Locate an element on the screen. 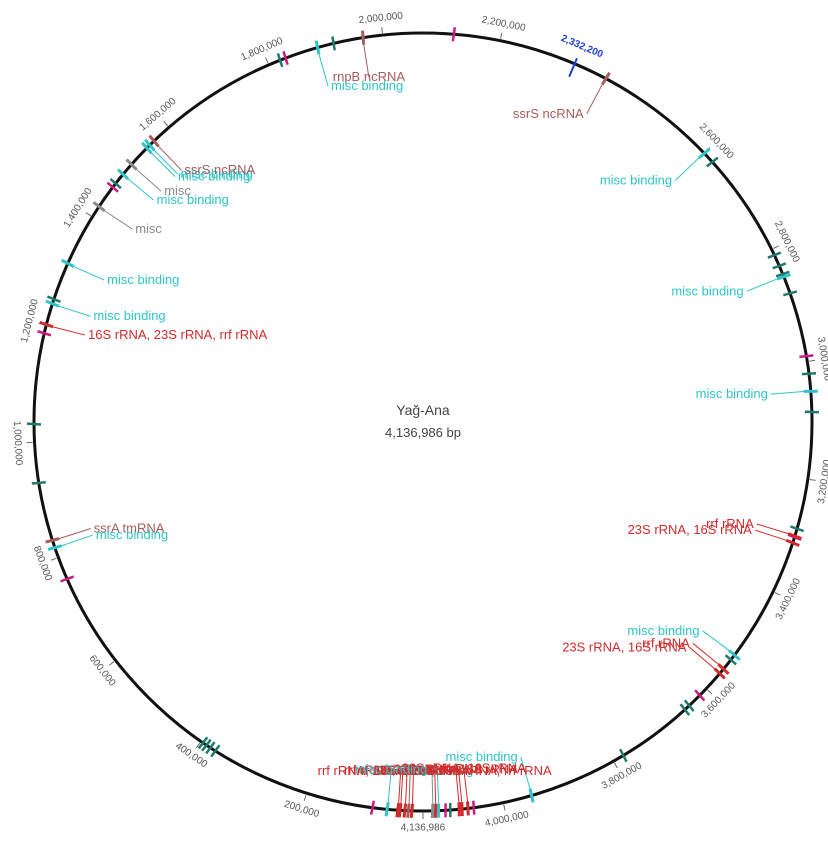  tick-label: 3,600,000 is located at coordinates (718, 700).